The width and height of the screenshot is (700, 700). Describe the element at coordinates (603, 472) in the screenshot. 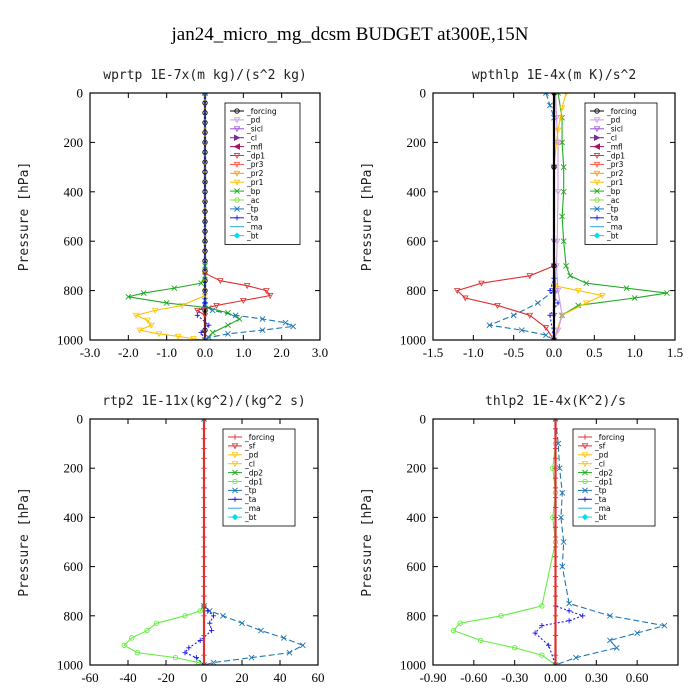

I see `legend-entry: _dp2` at that location.